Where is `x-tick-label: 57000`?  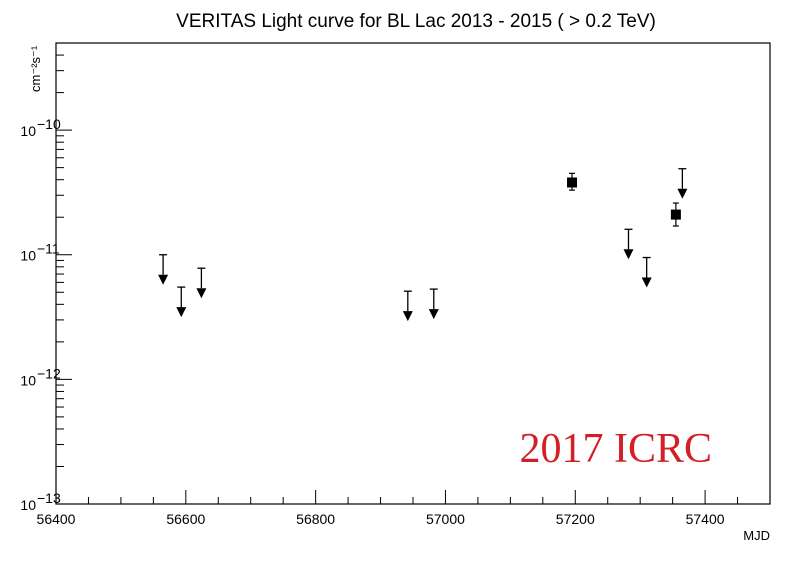 x-tick-label: 57000 is located at coordinates (445, 519).